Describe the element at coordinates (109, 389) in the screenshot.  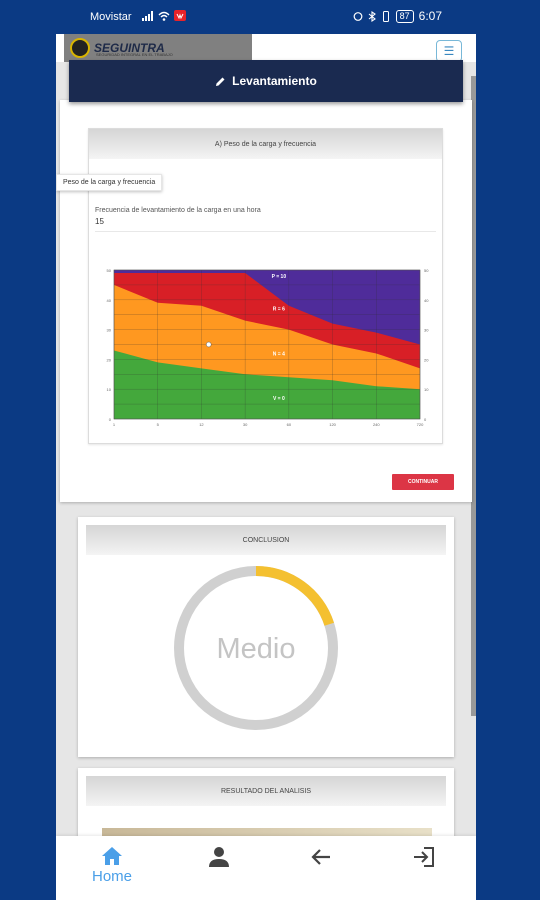
I see `y-tick-label: 10` at that location.